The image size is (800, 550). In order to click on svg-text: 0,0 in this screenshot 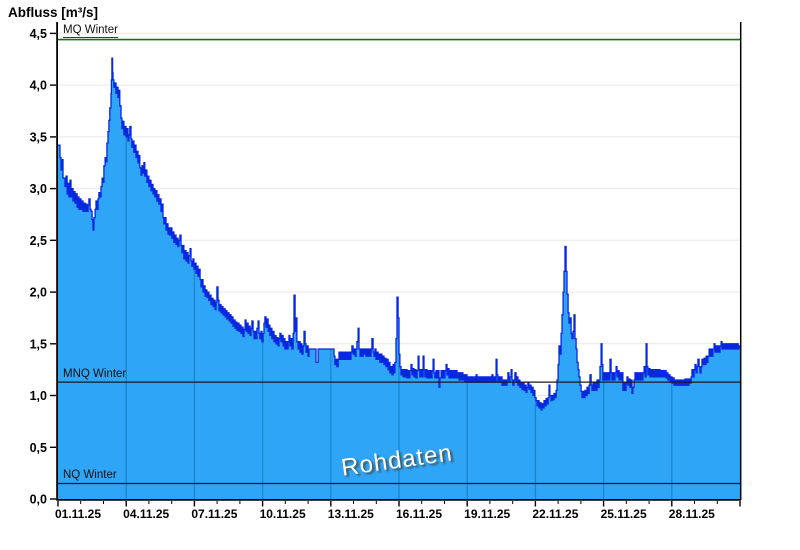, I will do `click(38, 500)`.